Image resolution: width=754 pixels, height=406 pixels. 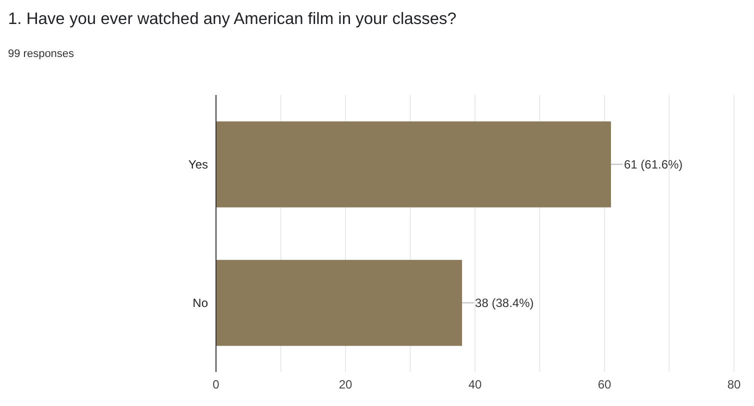 I want to click on data-label: 38 (38.4%), so click(x=504, y=303).